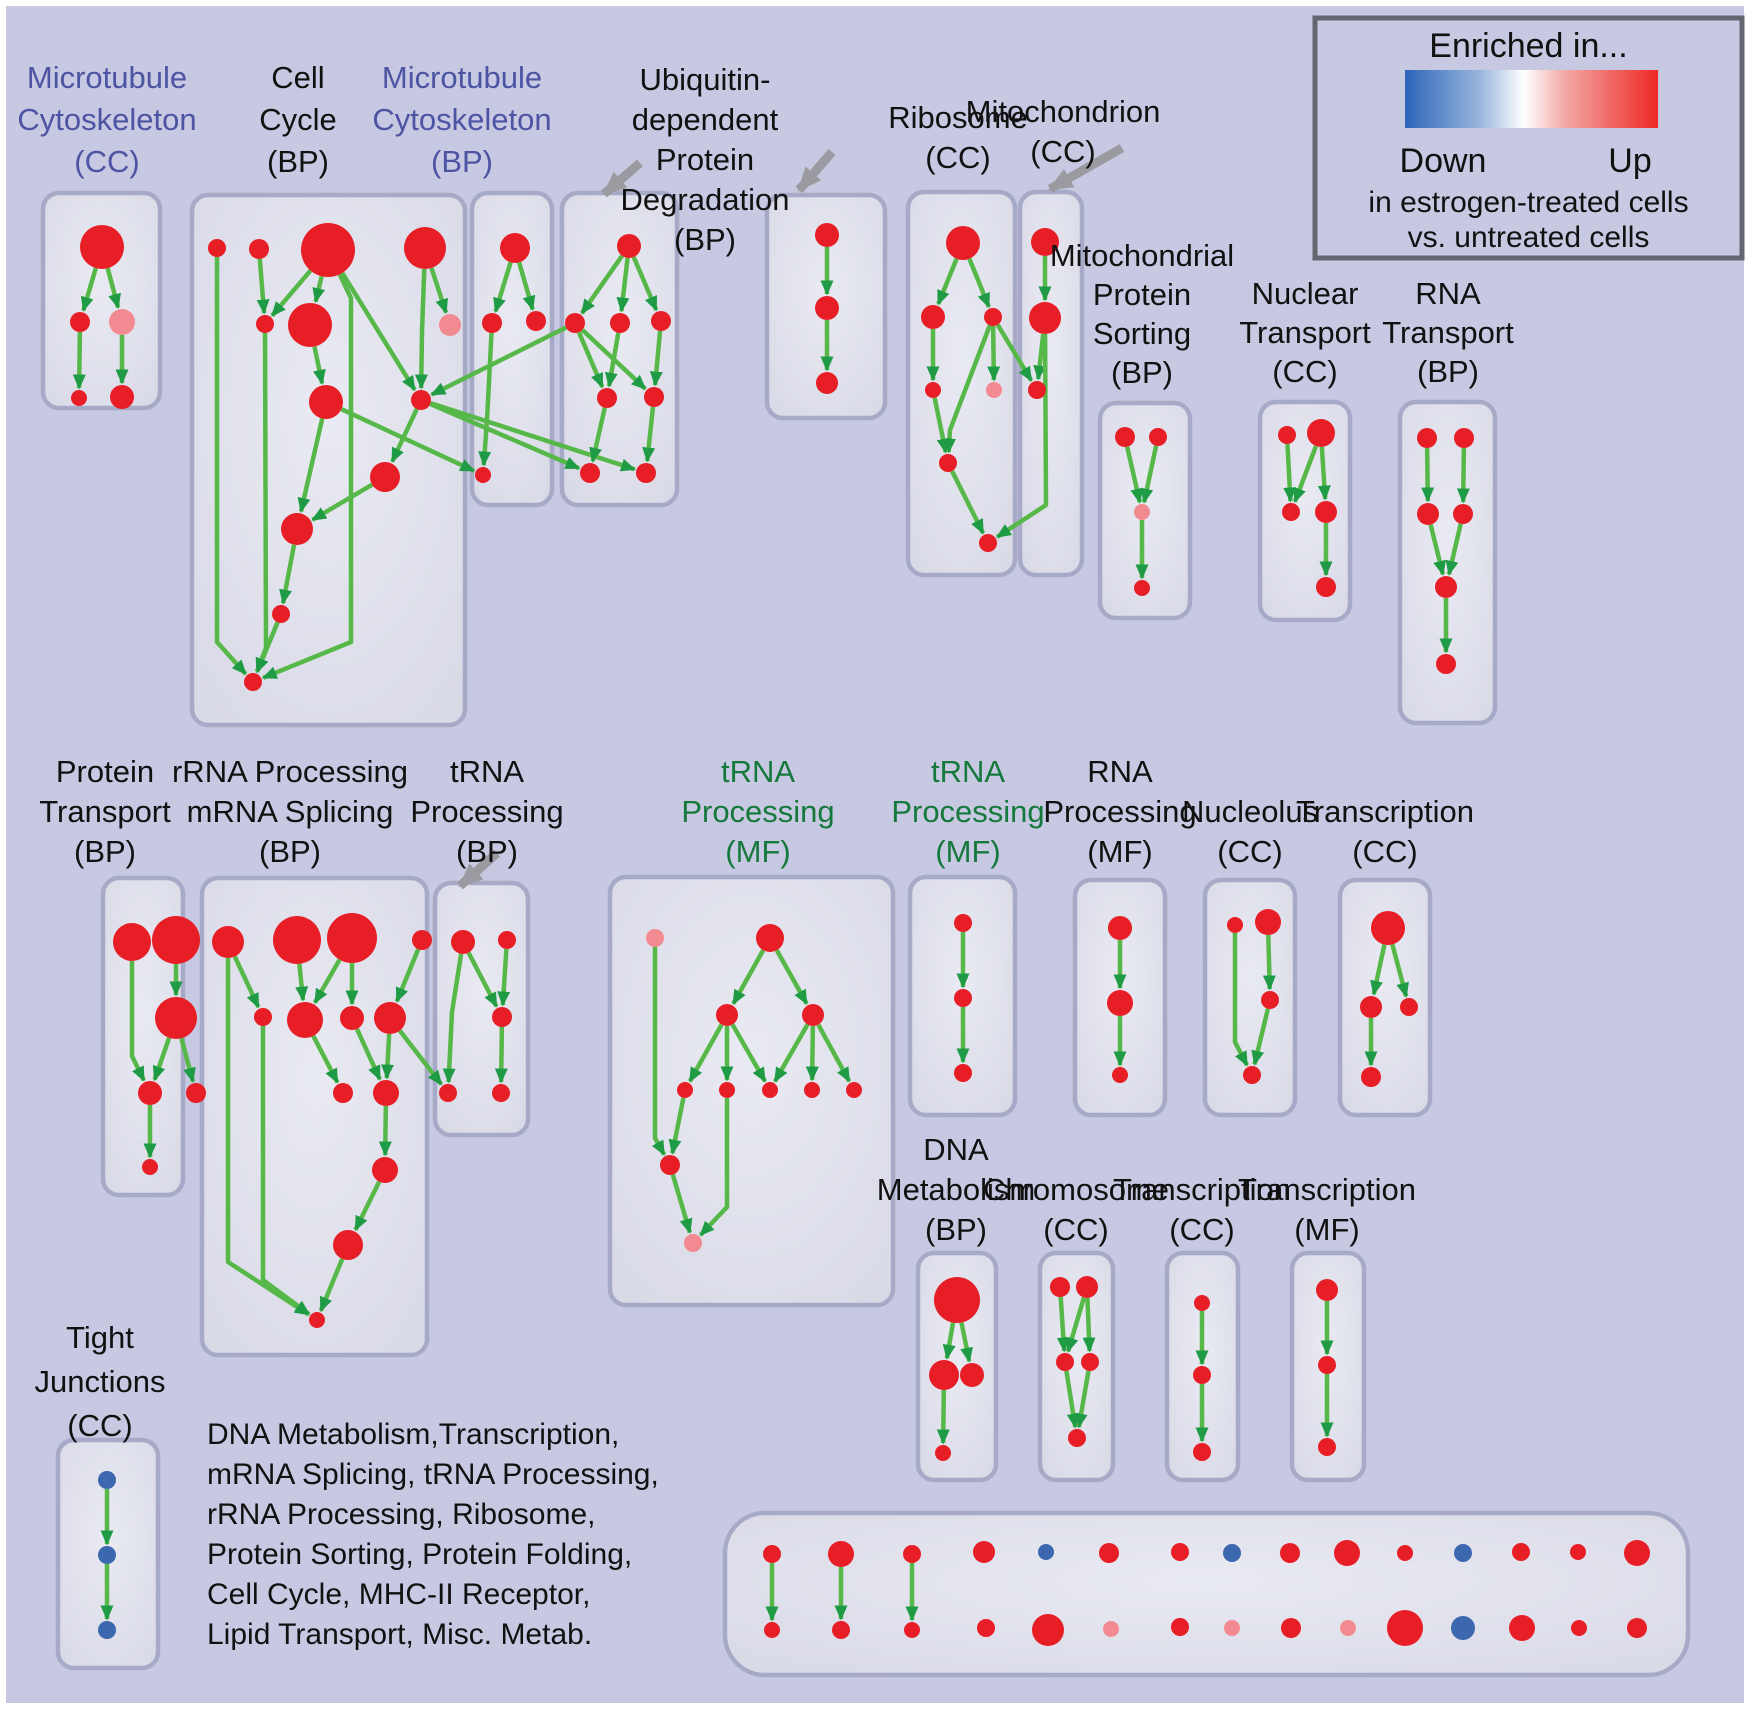 The image size is (1750, 1715). I want to click on legend-down-label: Down, so click(1443, 161).